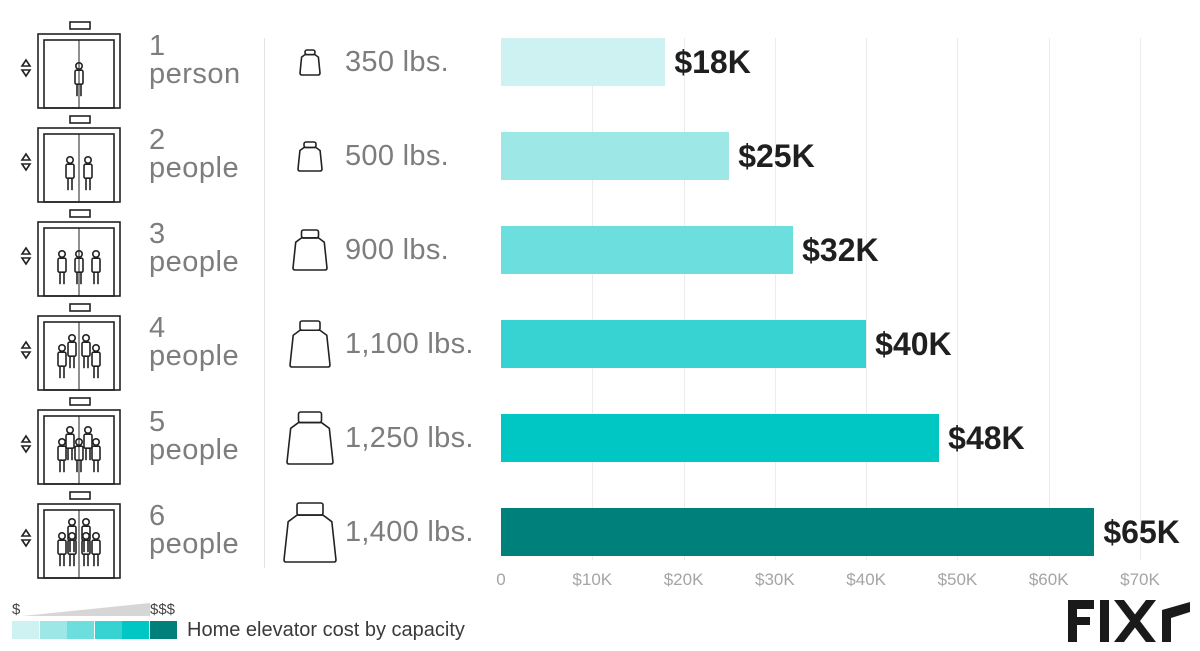 The height and width of the screenshot is (651, 1200). What do you see at coordinates (866, 579) in the screenshot?
I see `x-tick-label: $40K` at bounding box center [866, 579].